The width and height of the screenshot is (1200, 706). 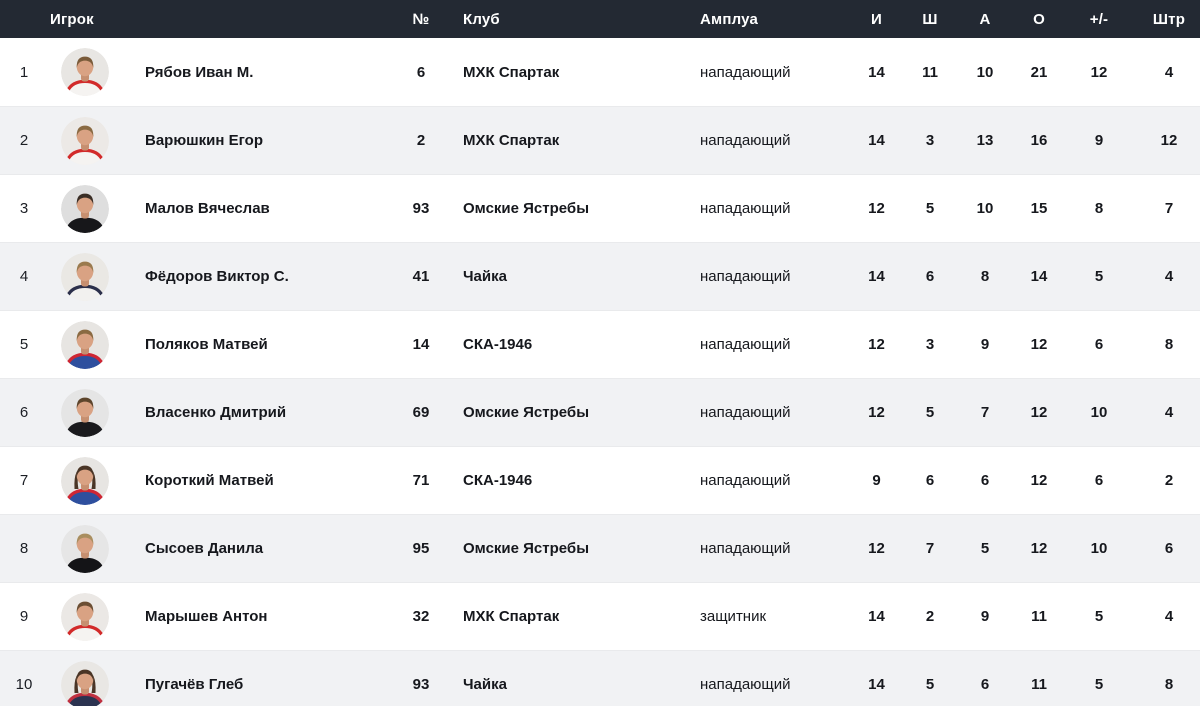 I want to click on player-position: защитник, so click(x=733, y=616).